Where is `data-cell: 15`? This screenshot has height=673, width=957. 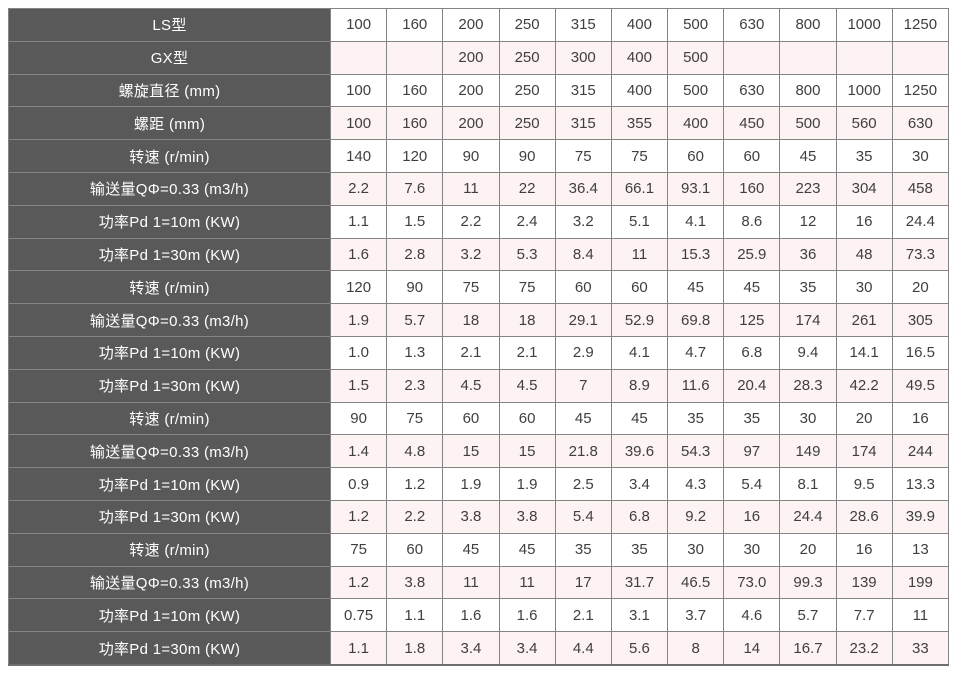
data-cell: 15 is located at coordinates (471, 451).